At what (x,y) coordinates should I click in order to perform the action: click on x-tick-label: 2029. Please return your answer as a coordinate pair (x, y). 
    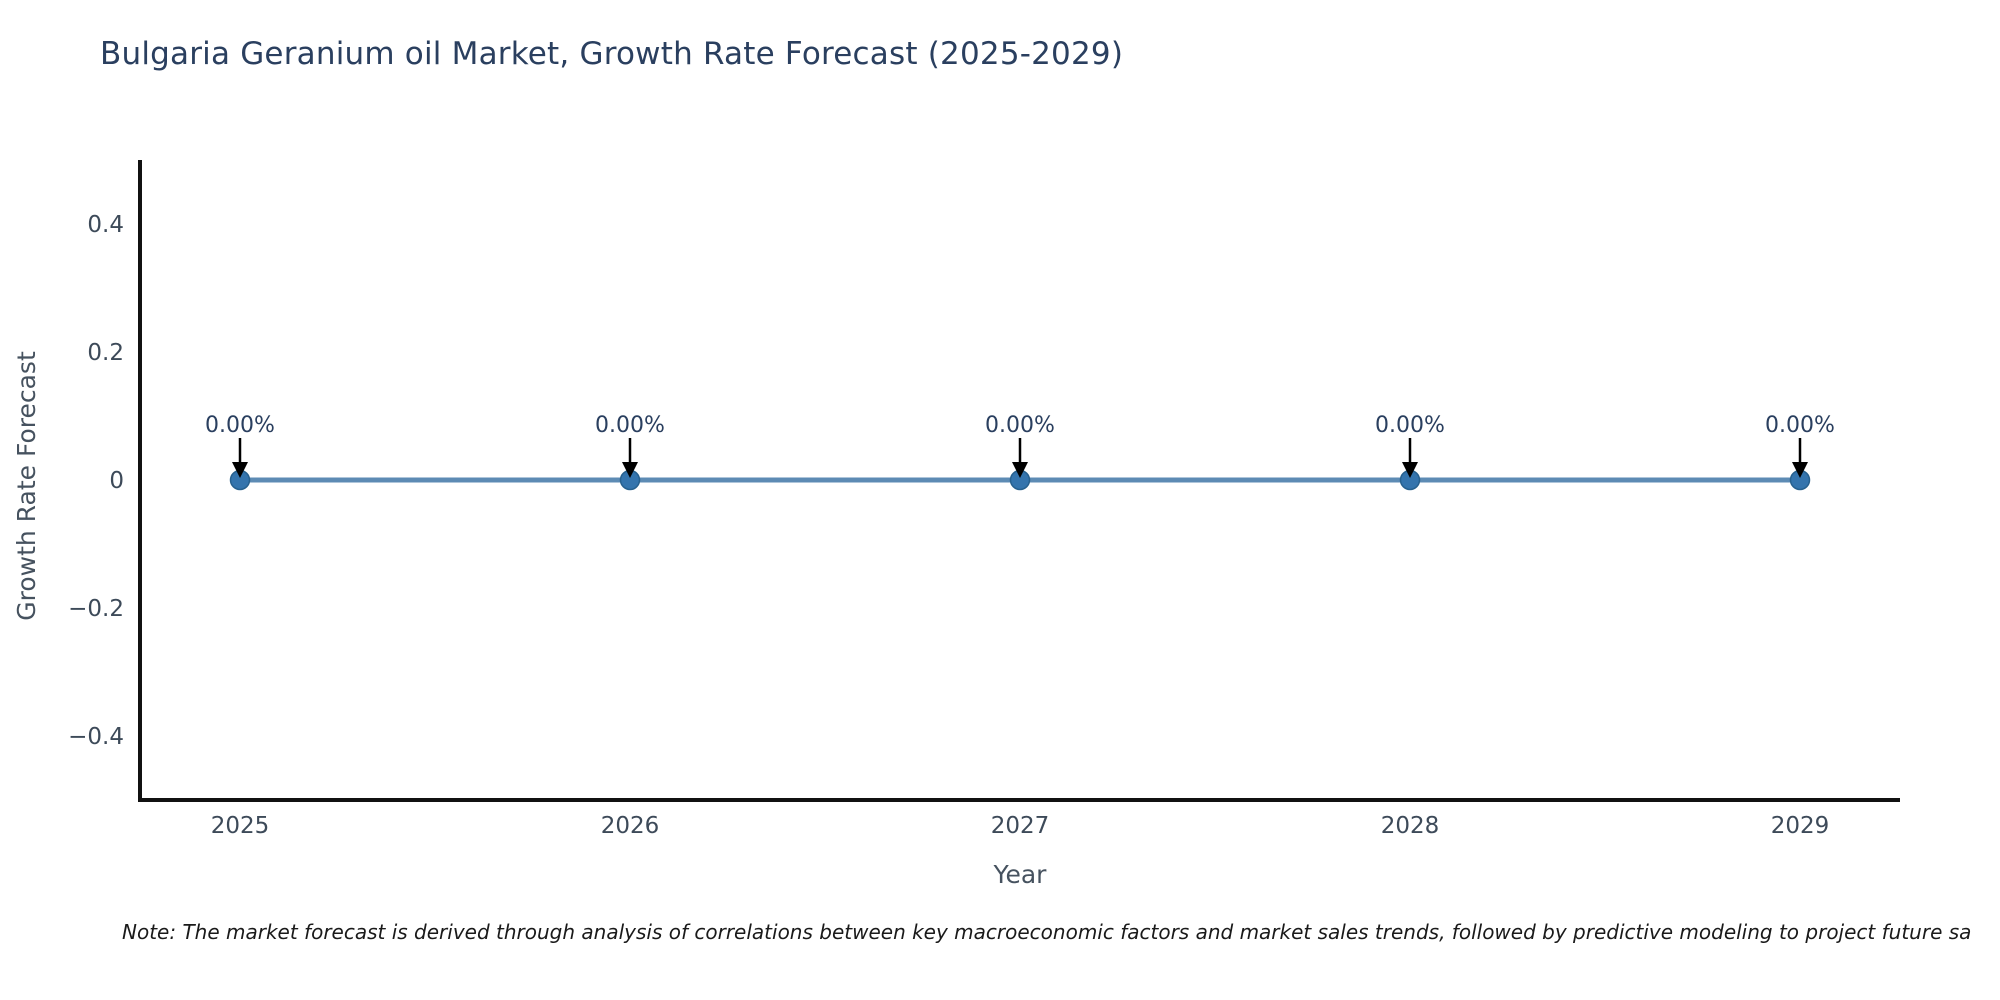
    Looking at the image, I should click on (1800, 826).